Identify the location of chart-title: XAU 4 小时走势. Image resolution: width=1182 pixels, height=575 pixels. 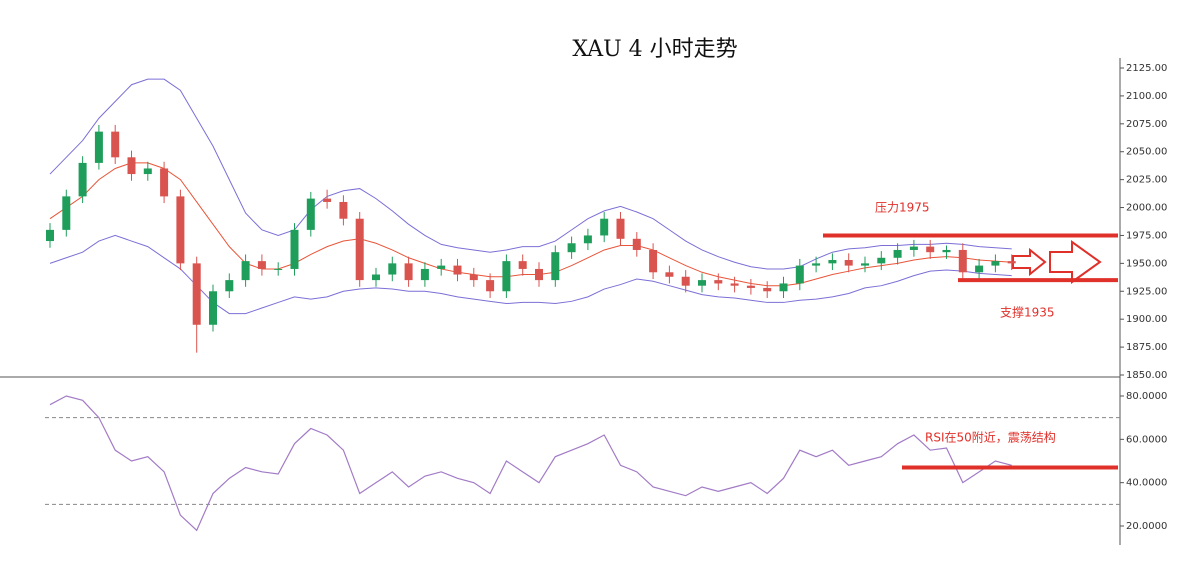
(654, 49).